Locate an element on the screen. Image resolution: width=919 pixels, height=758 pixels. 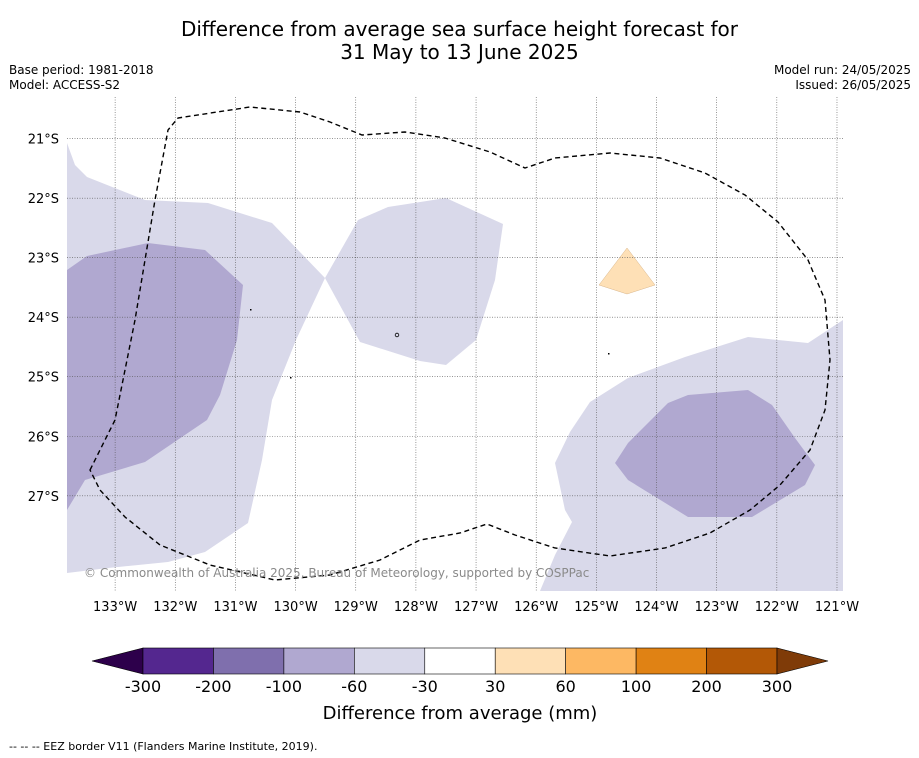
colorbar-tick-label: 60 is located at coordinates (565, 686).